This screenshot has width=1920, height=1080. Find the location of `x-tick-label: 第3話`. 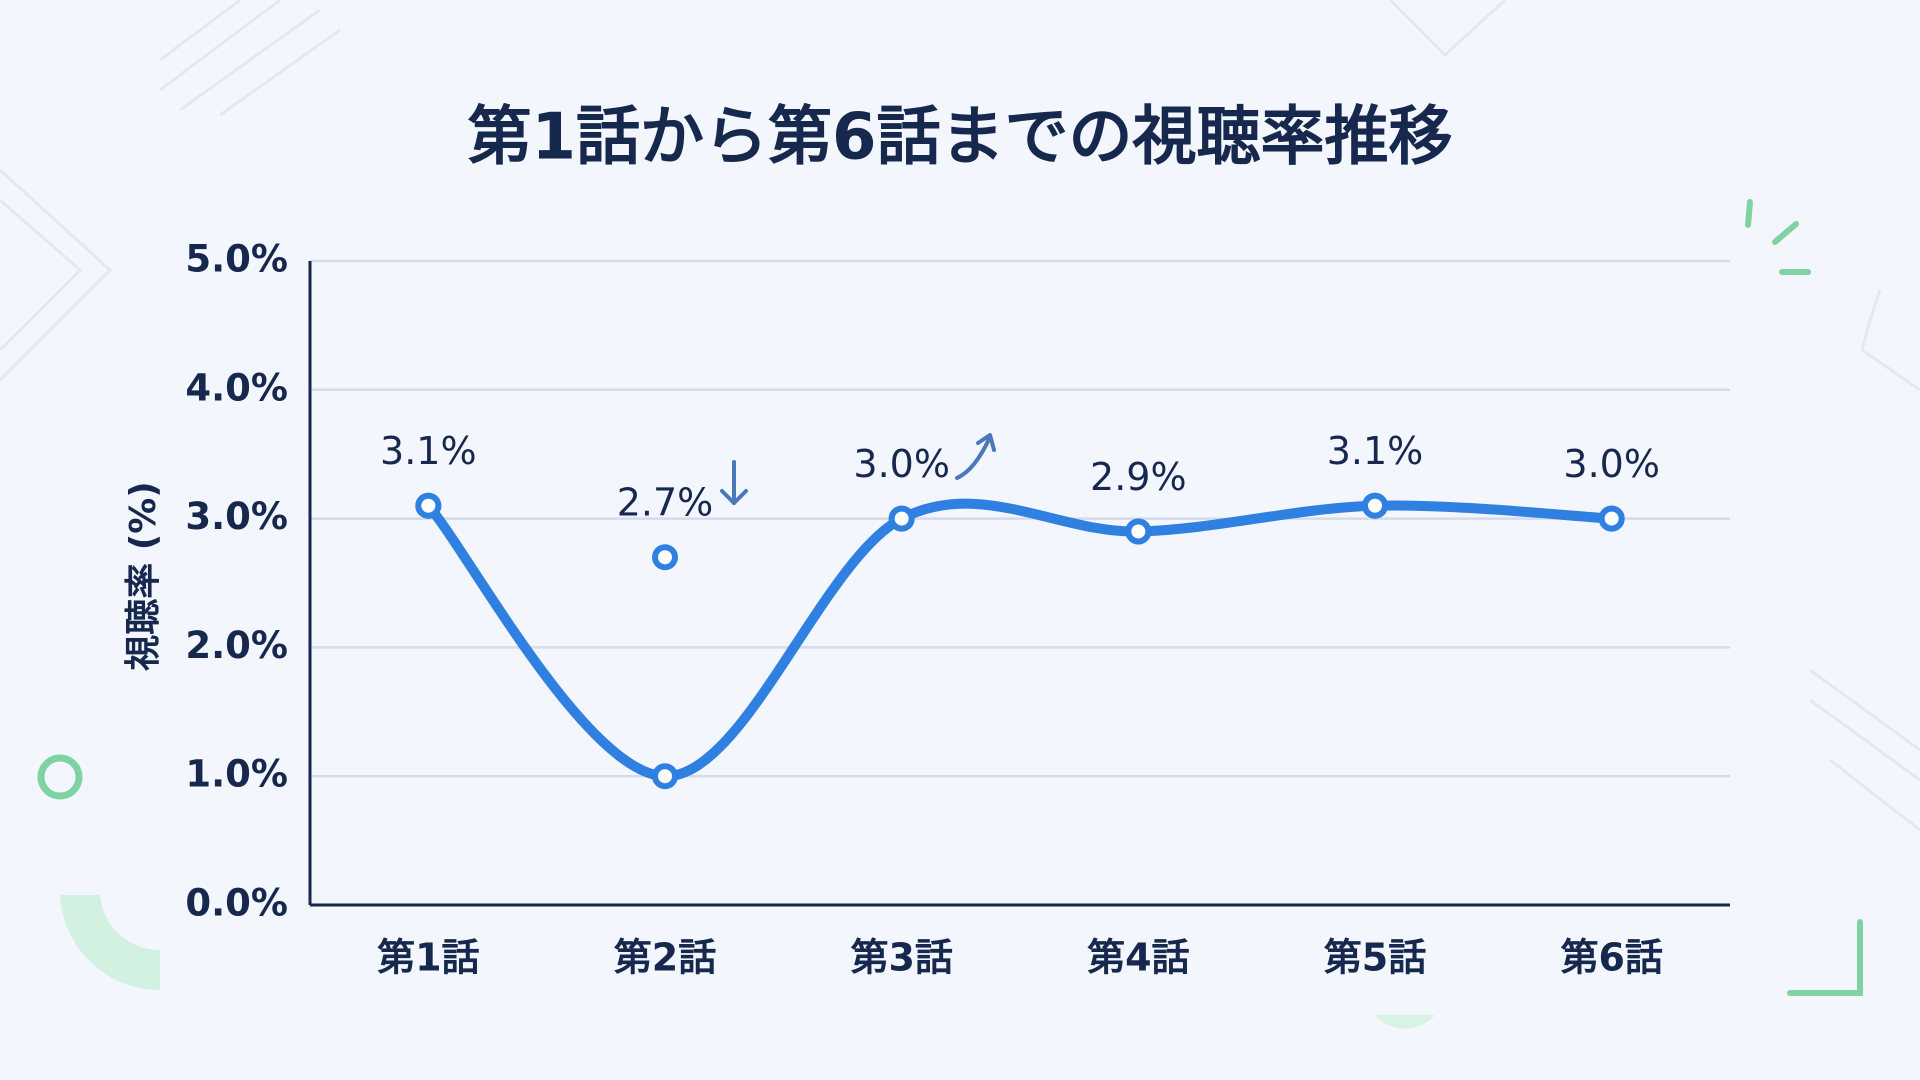

x-tick-label: 第3話 is located at coordinates (901, 958).